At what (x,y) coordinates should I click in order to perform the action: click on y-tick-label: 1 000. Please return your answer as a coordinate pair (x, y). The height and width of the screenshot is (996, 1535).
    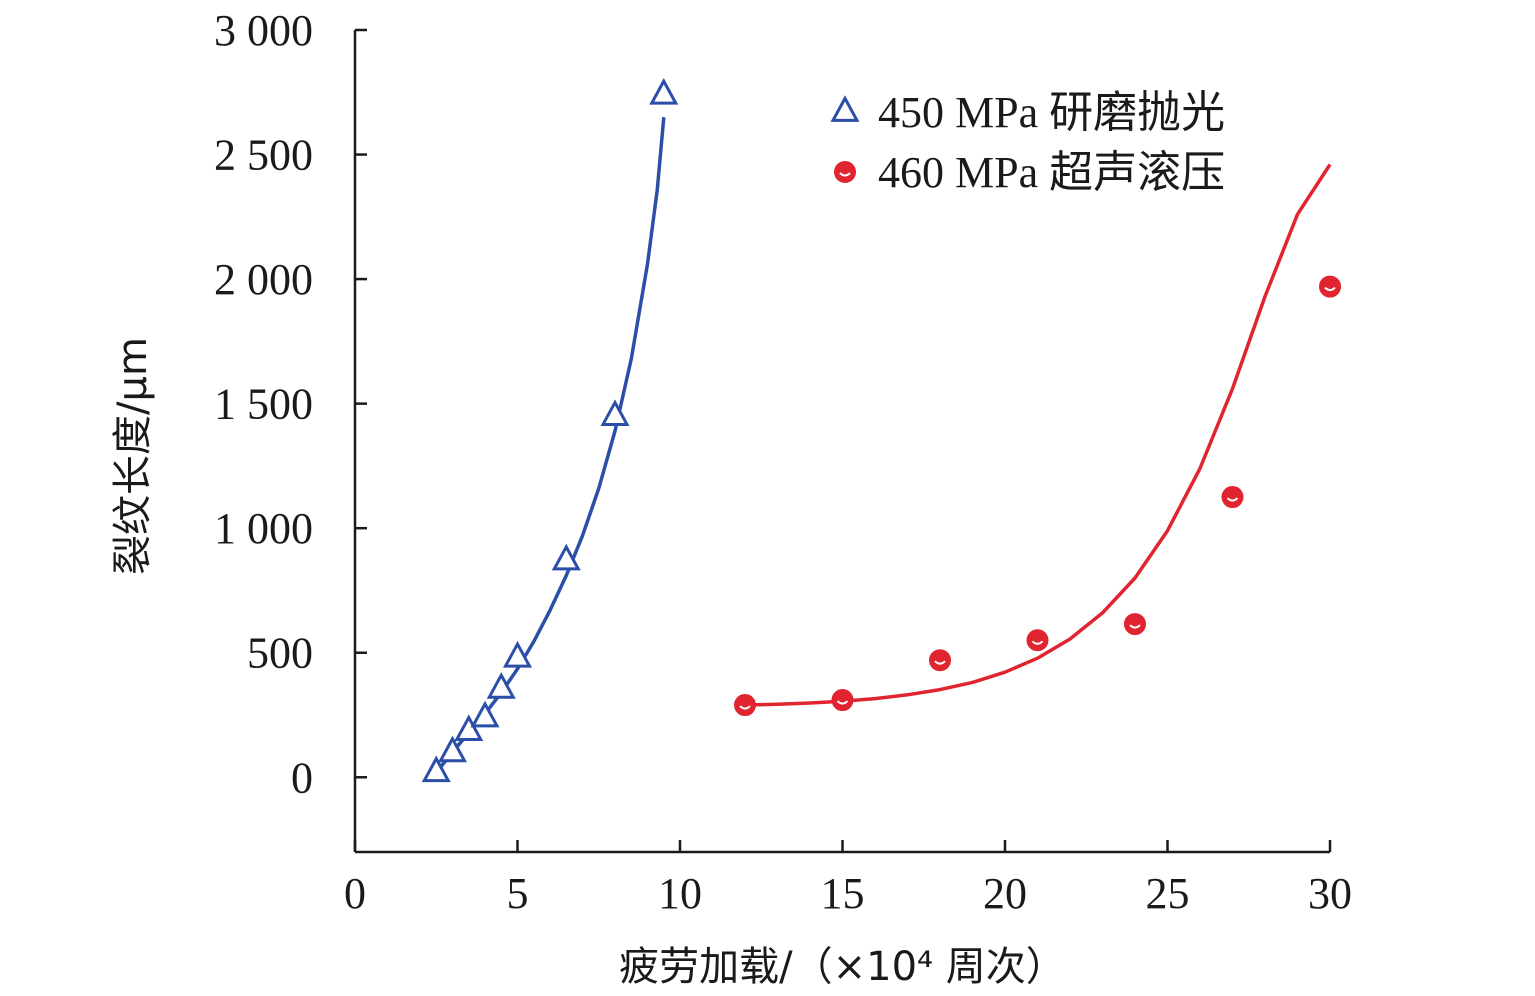
    Looking at the image, I should click on (263, 528).